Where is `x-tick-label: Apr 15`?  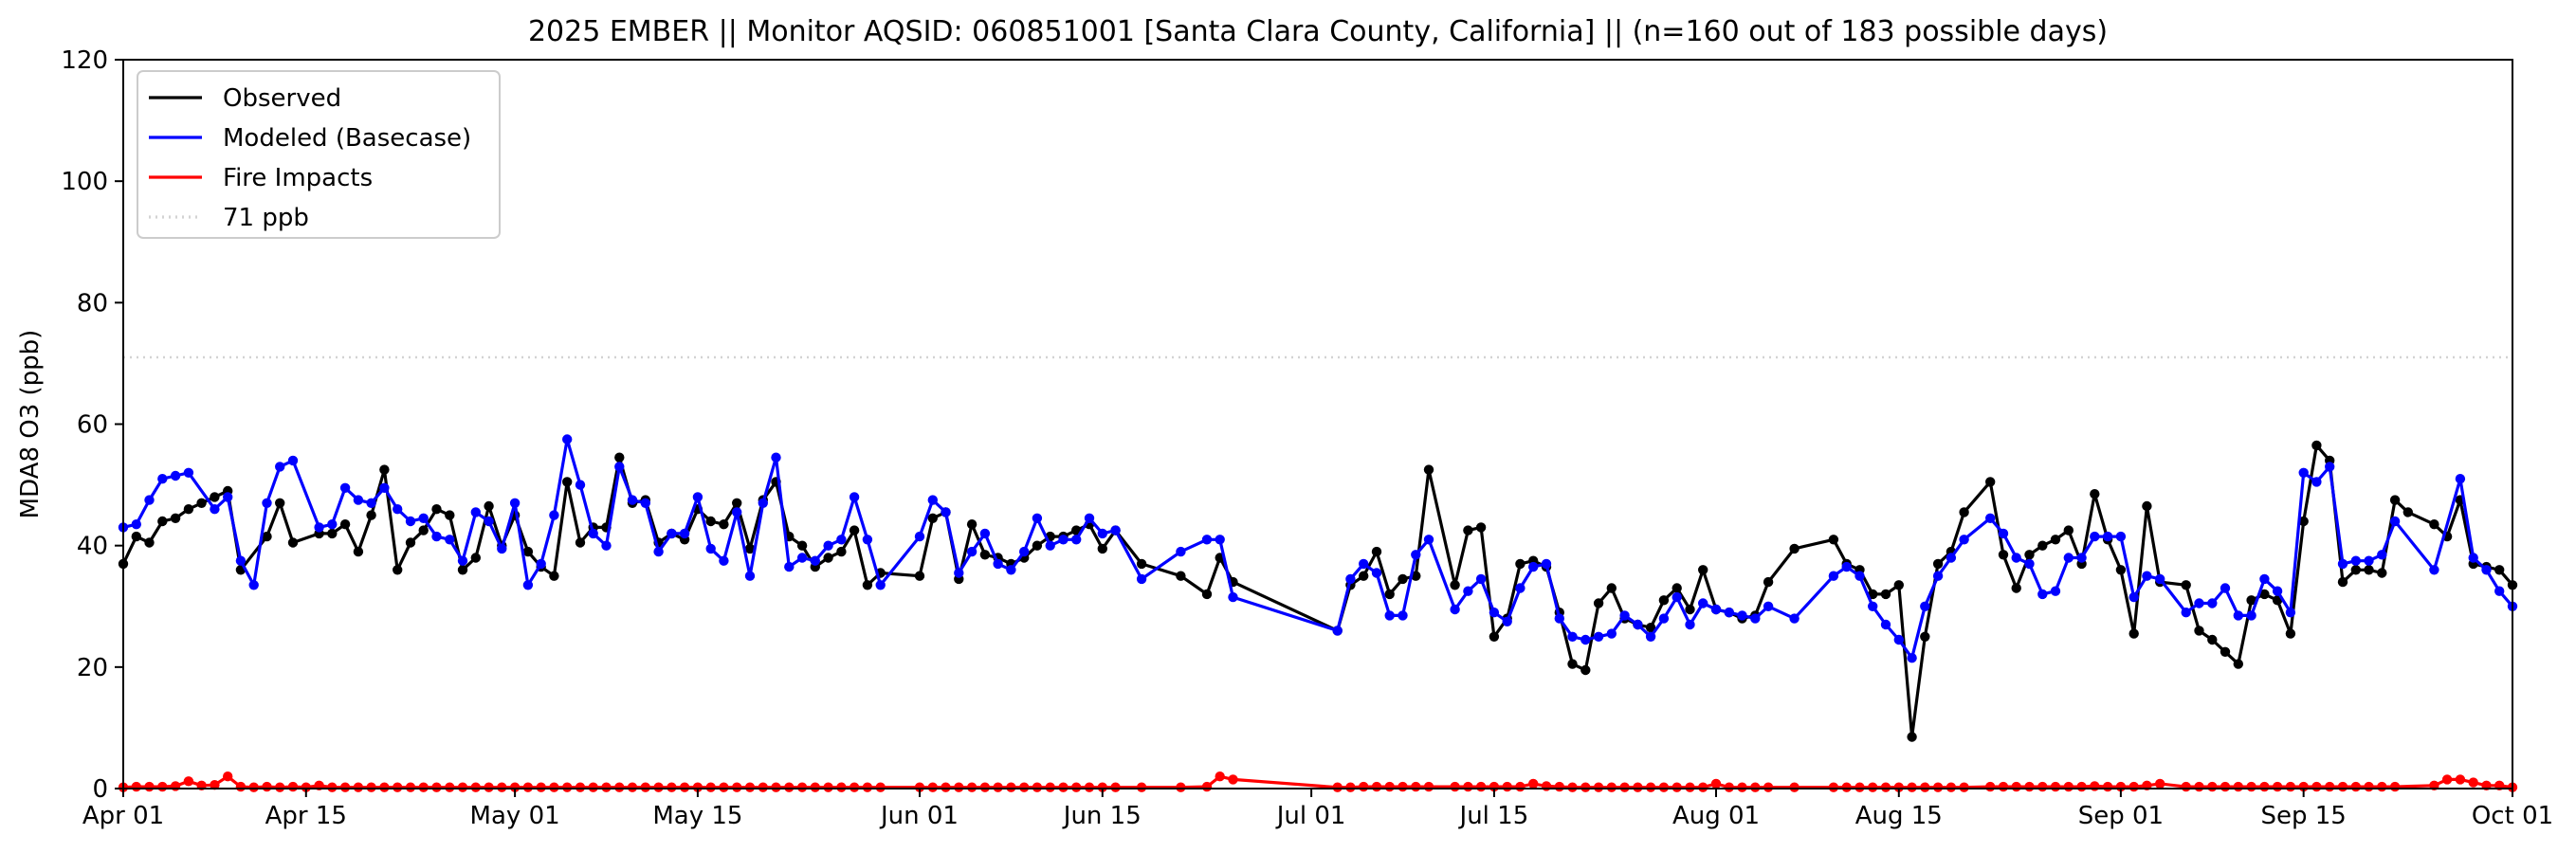 x-tick-label: Apr 15 is located at coordinates (306, 816).